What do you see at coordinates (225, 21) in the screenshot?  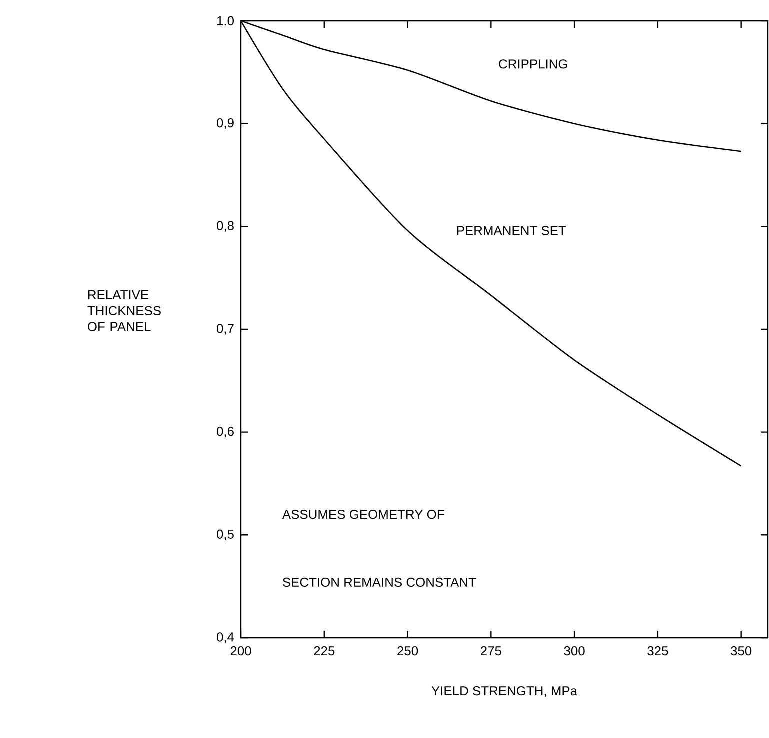 I see `y-tick-label: 1.0` at bounding box center [225, 21].